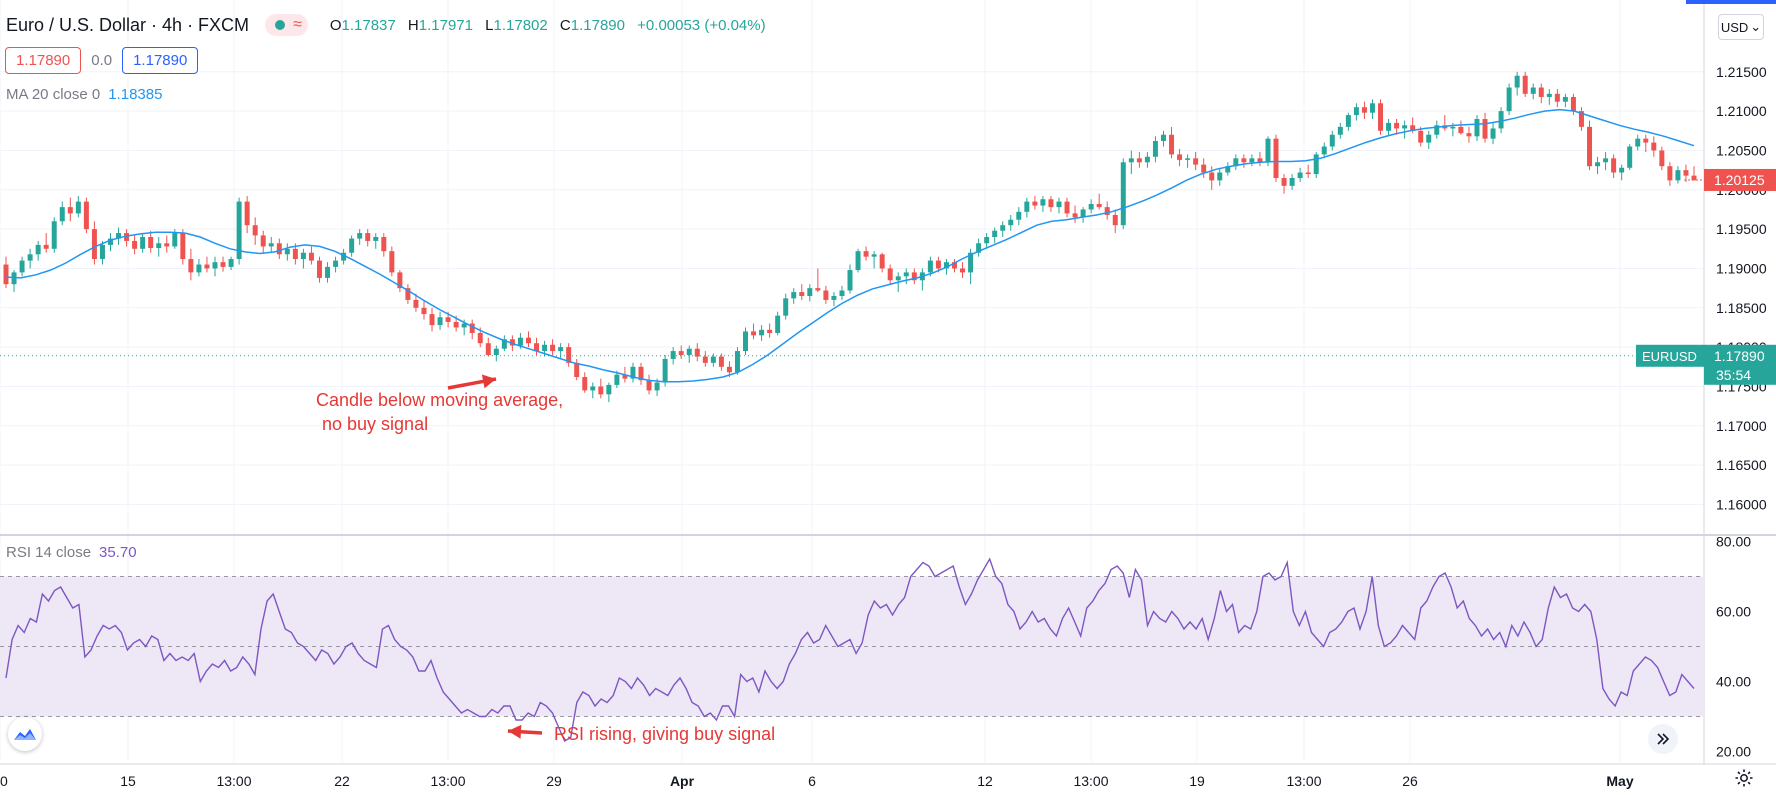  I want to click on sell-button: 1.17890, so click(43, 60).